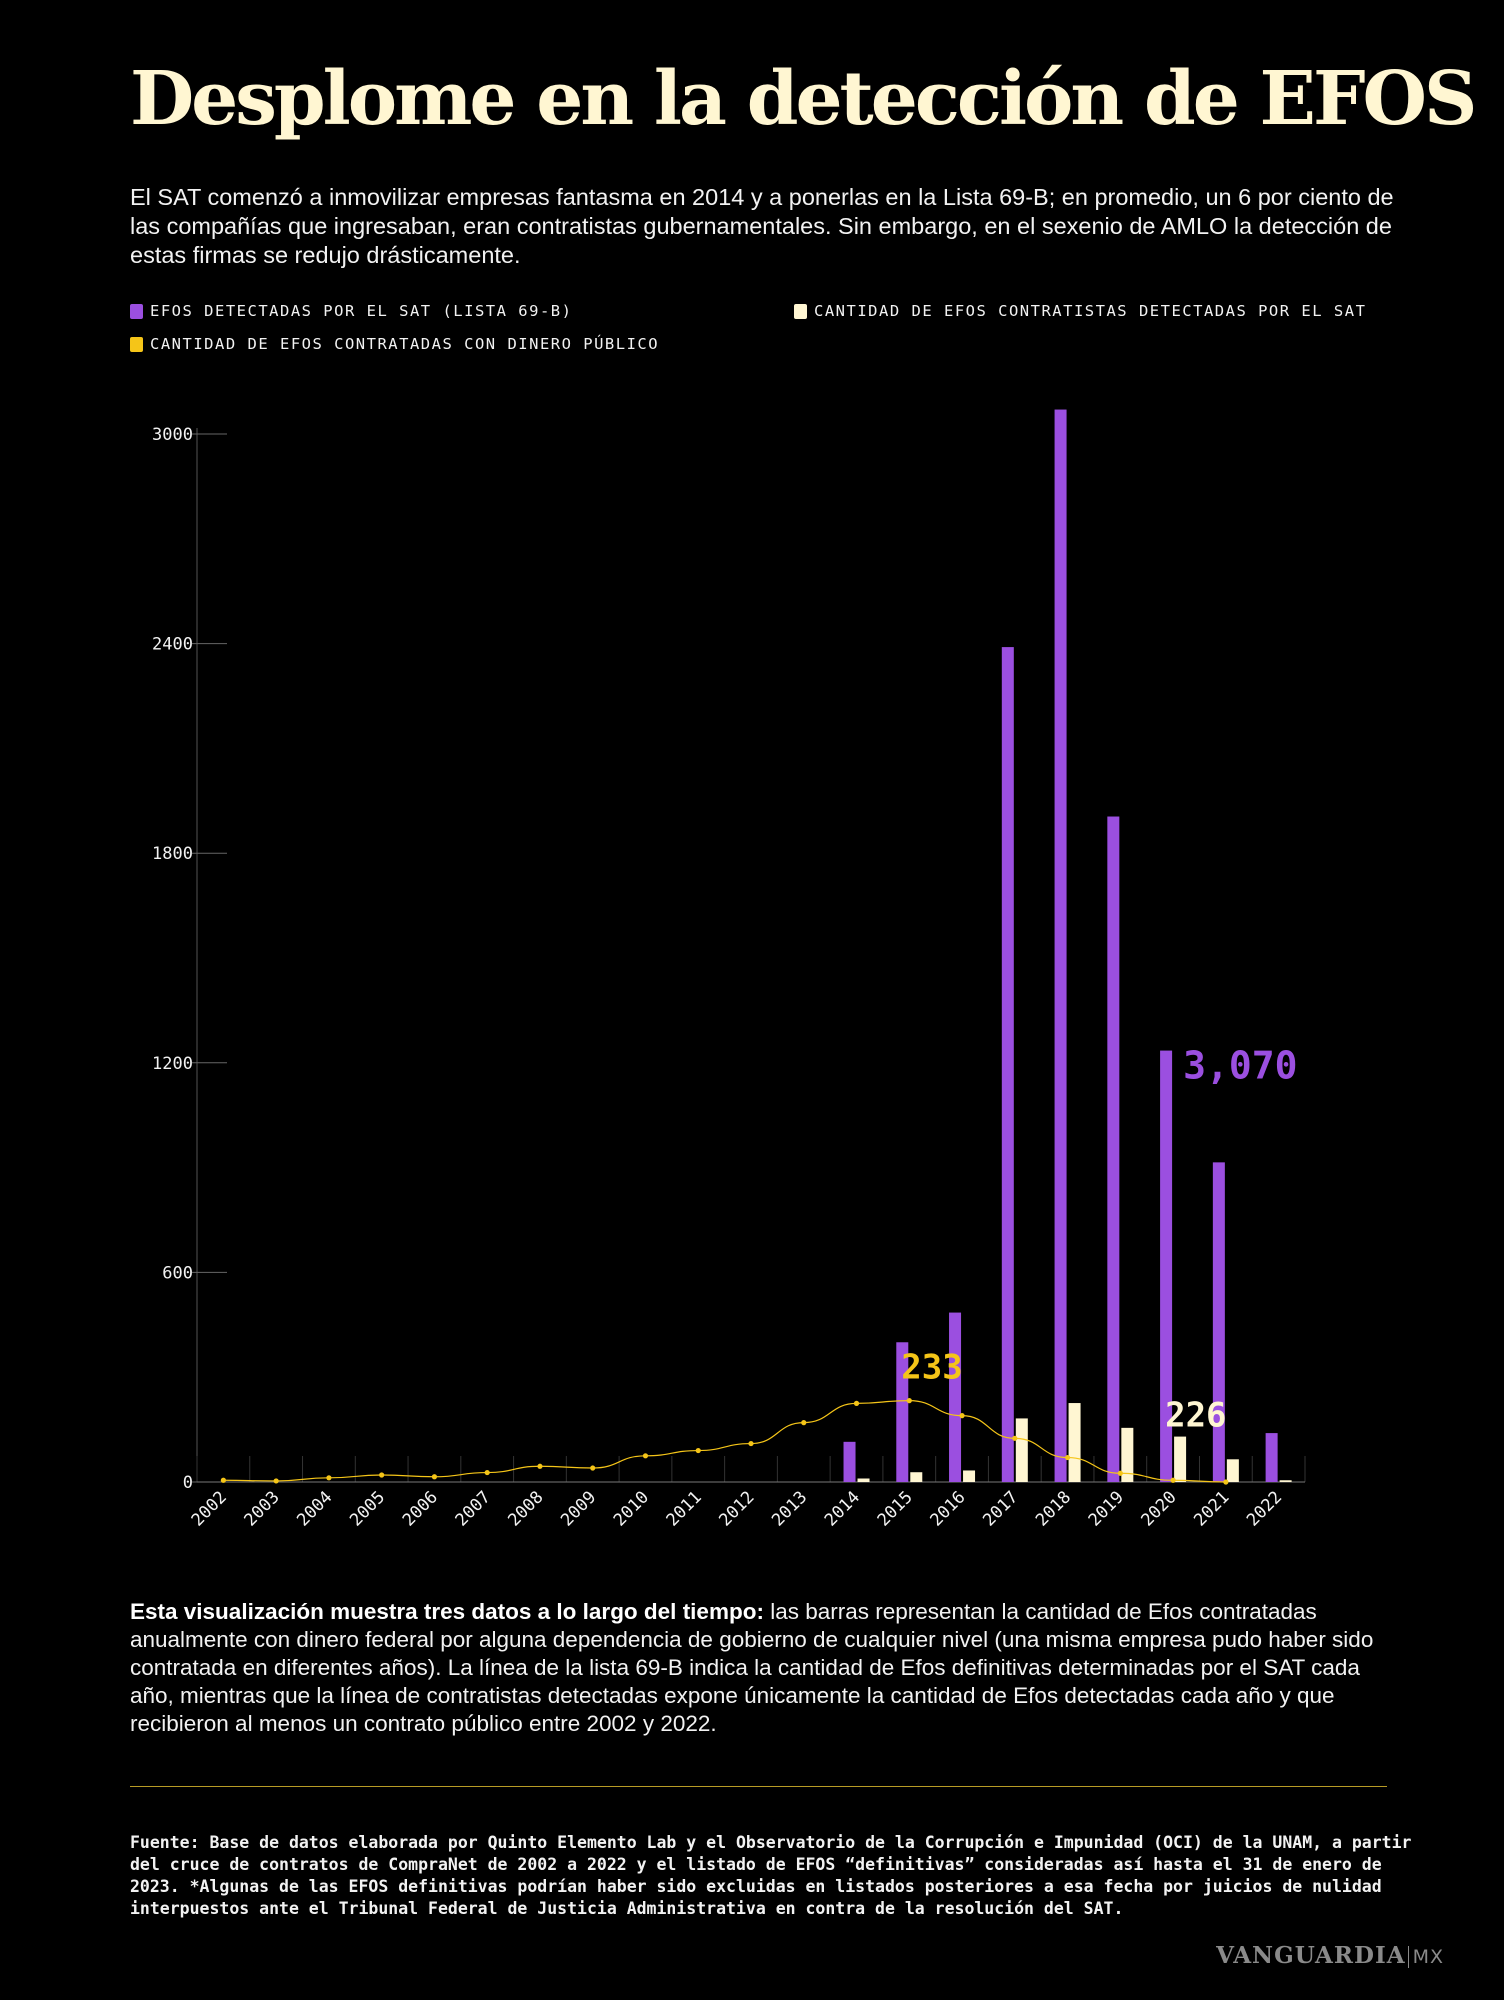 This screenshot has width=1504, height=2000. Describe the element at coordinates (1000, 1508) in the screenshot. I see `x-tick-label-2017: 2017` at that location.